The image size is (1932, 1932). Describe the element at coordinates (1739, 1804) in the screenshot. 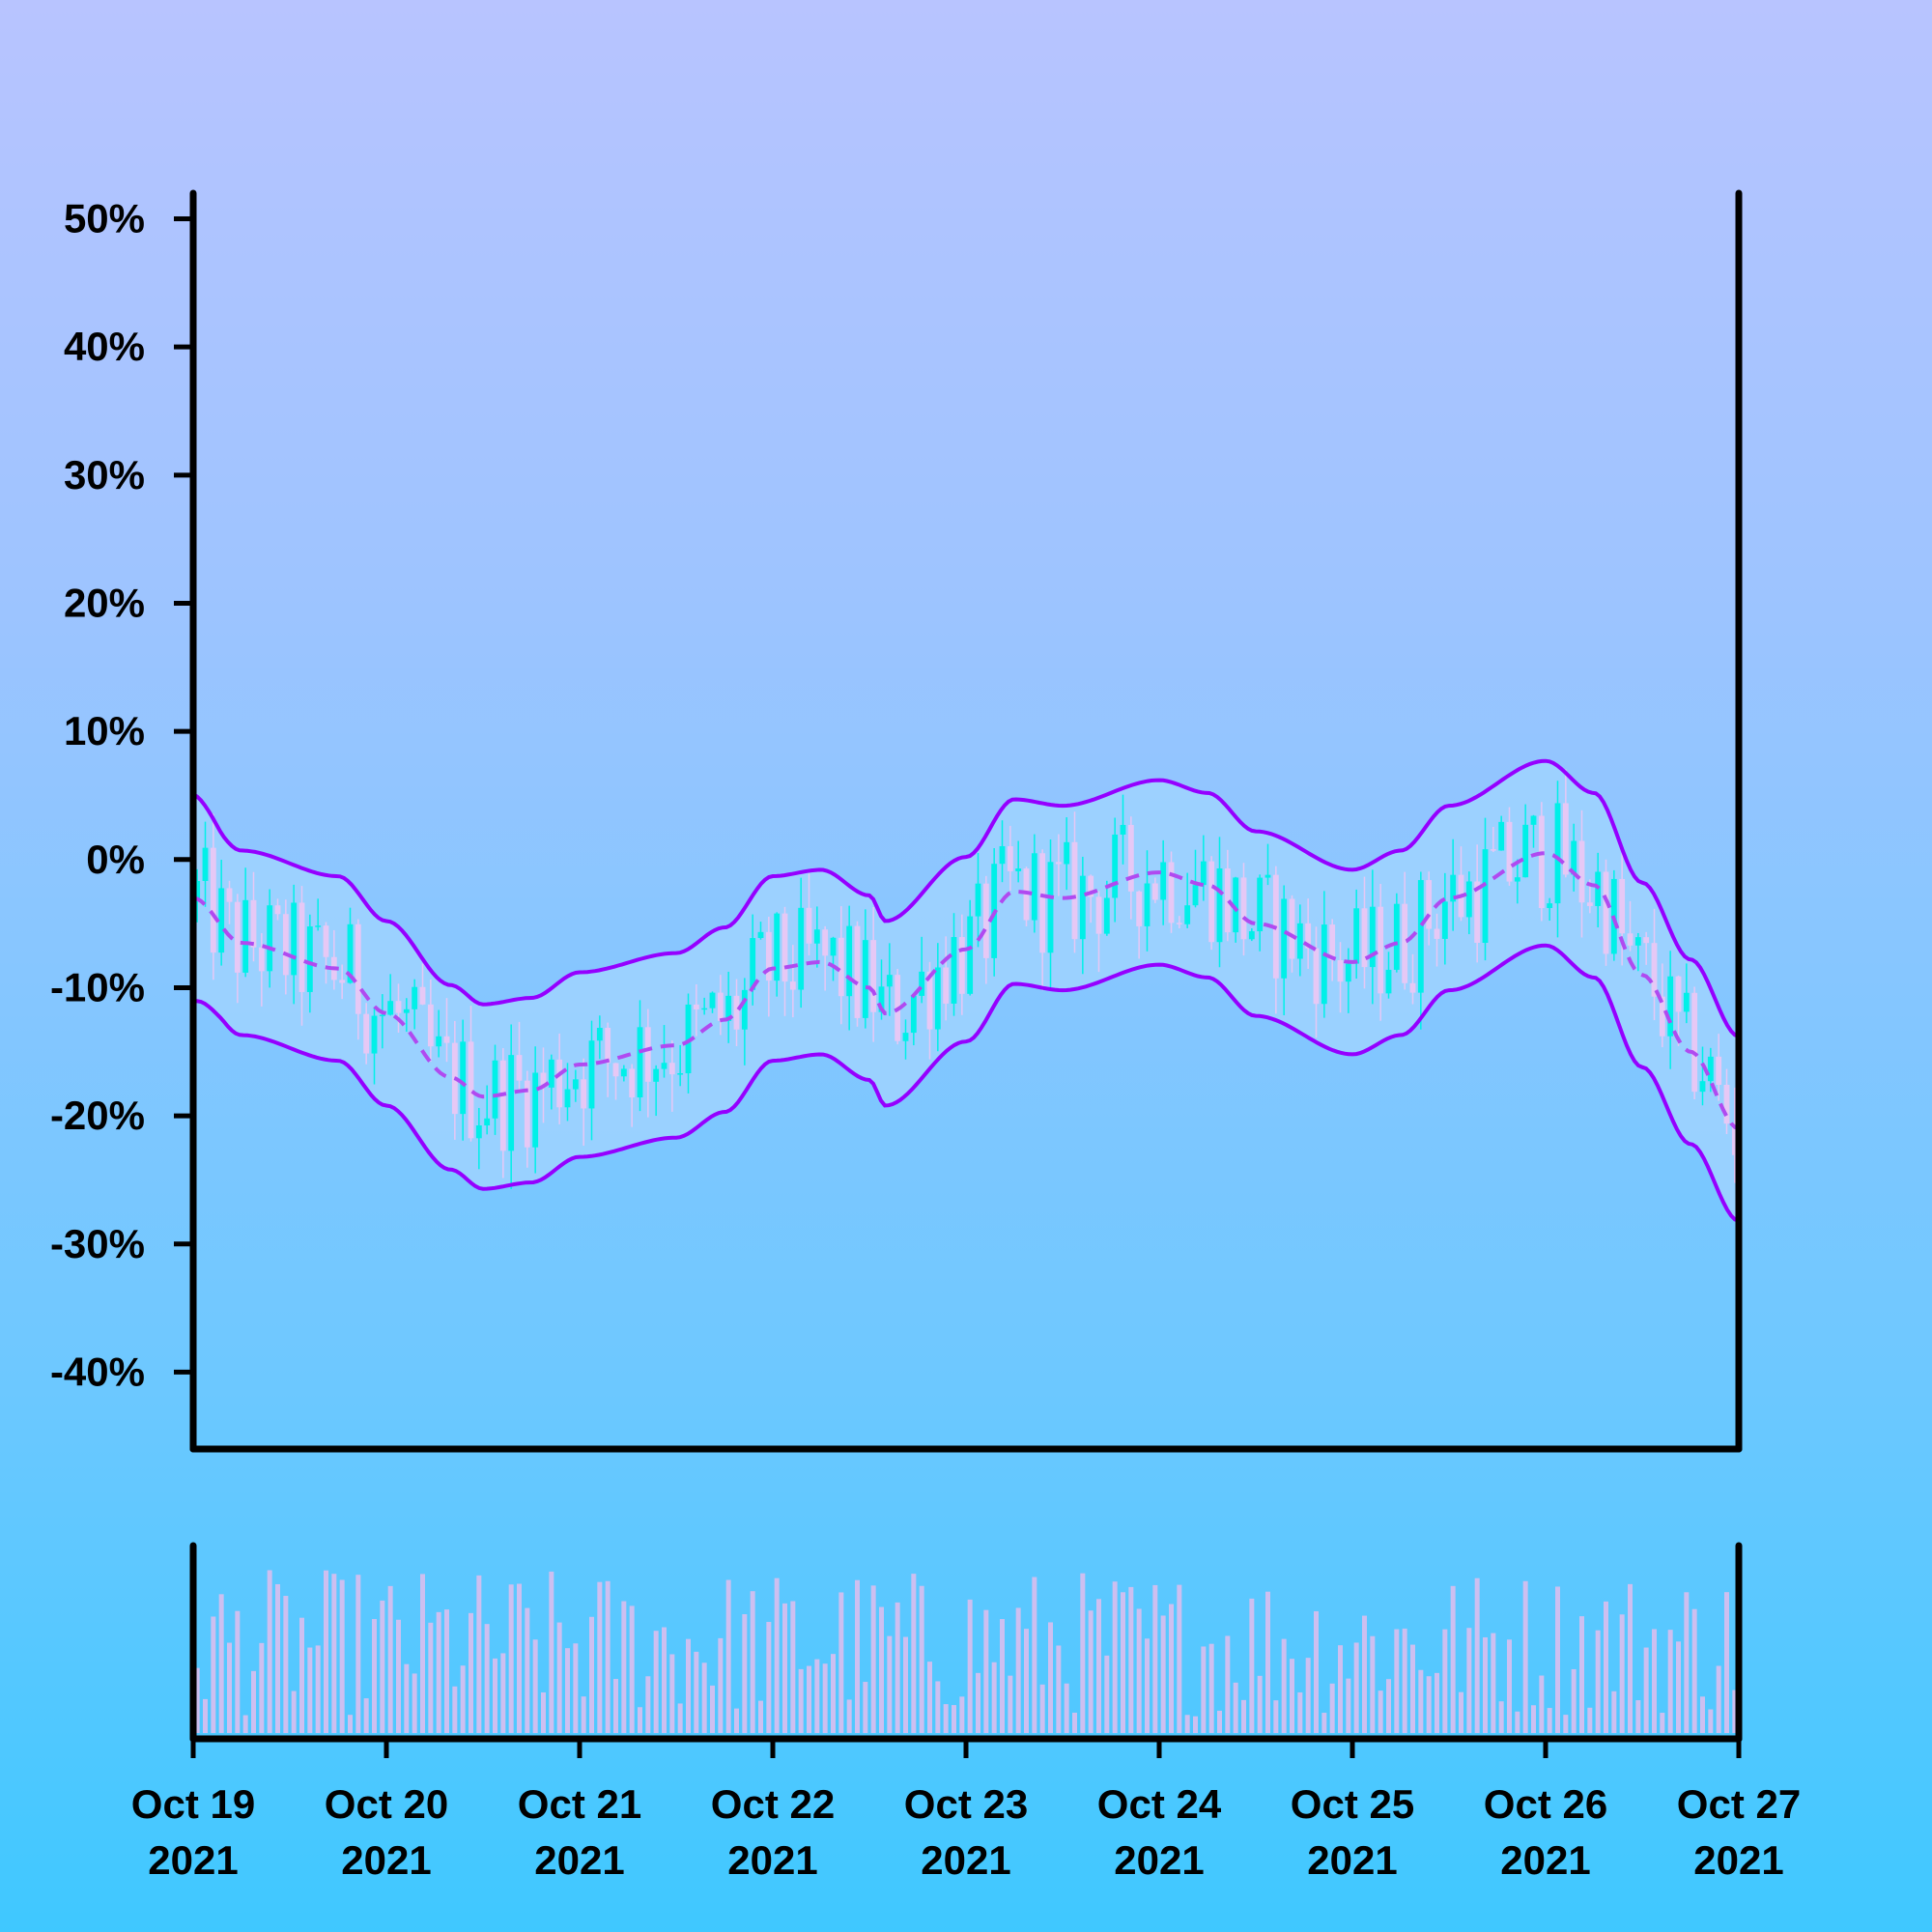

I see `x-tick-label-date: Oct 27` at that location.